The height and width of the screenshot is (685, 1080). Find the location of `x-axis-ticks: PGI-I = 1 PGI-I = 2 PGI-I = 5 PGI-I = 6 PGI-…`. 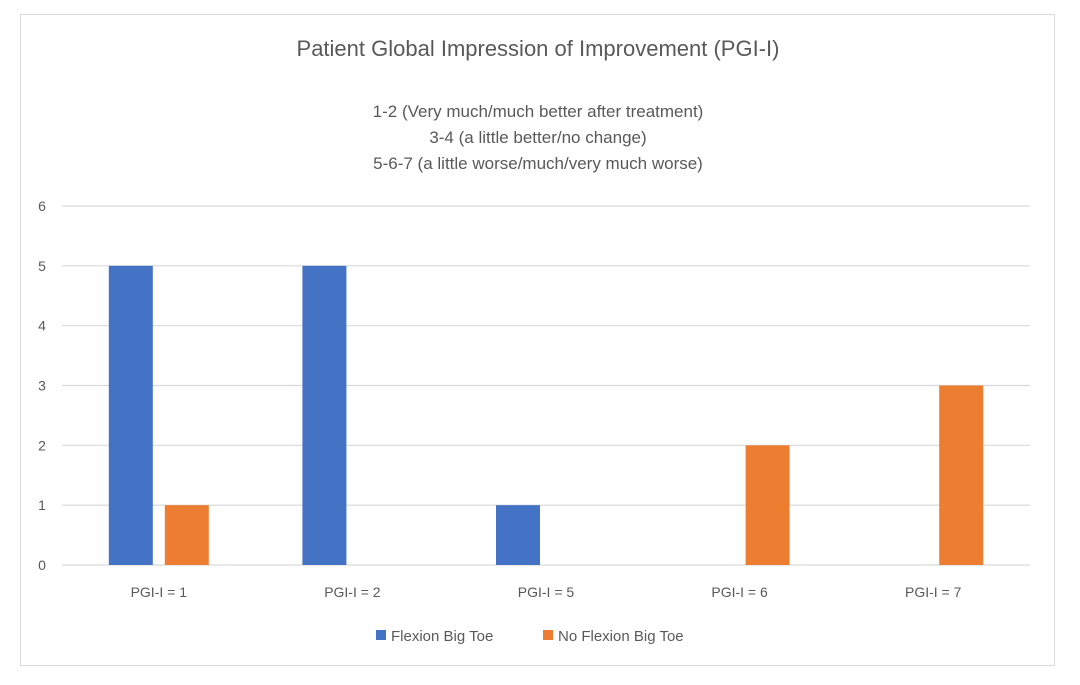

x-axis-ticks: PGI-I = 1 PGI-I = 2 PGI-I = 5 PGI-I = 6 PGI-… is located at coordinates (546, 592).